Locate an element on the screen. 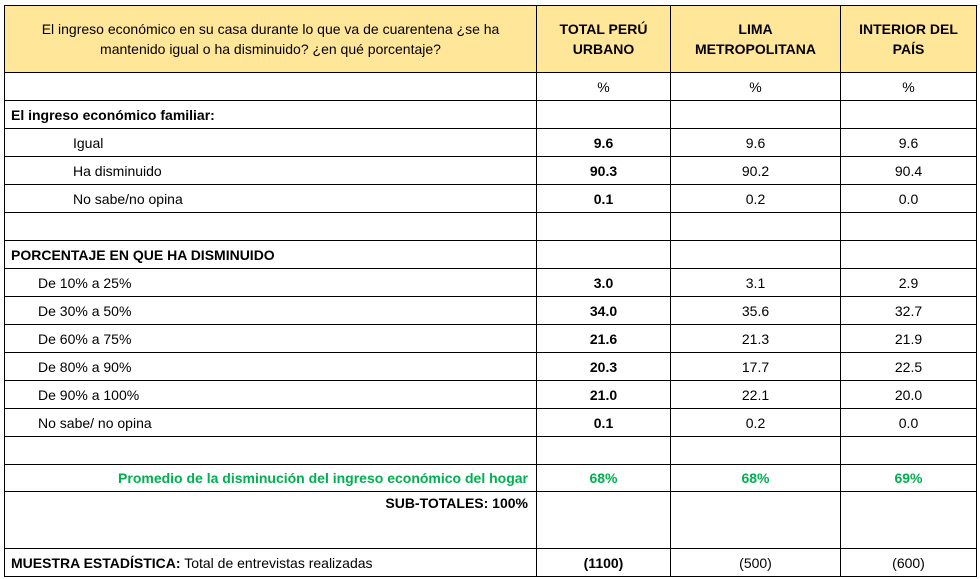 This screenshot has height=579, width=980. section1-title: El ingreso económico familiar: is located at coordinates (270, 114).